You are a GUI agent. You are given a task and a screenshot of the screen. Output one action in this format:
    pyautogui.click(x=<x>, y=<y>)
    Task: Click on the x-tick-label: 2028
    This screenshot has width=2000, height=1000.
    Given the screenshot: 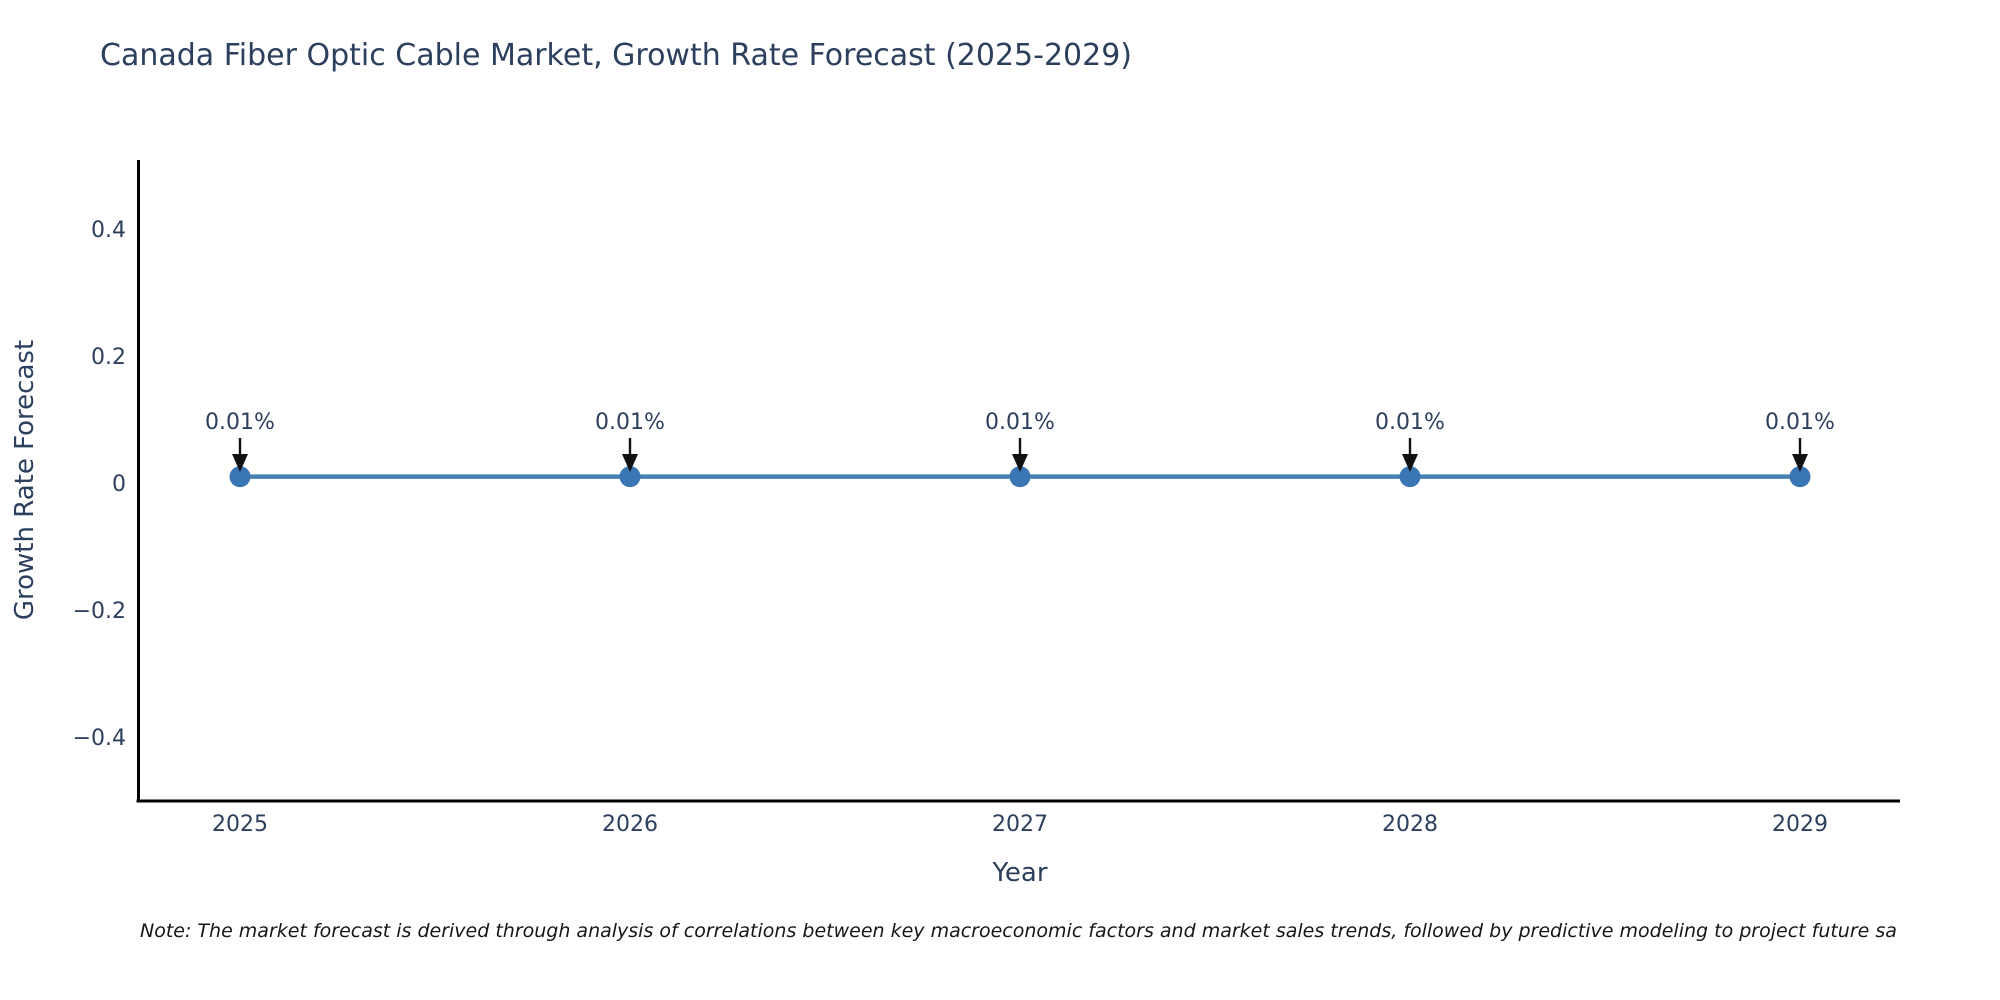 What is the action you would take?
    pyautogui.click(x=1410, y=824)
    